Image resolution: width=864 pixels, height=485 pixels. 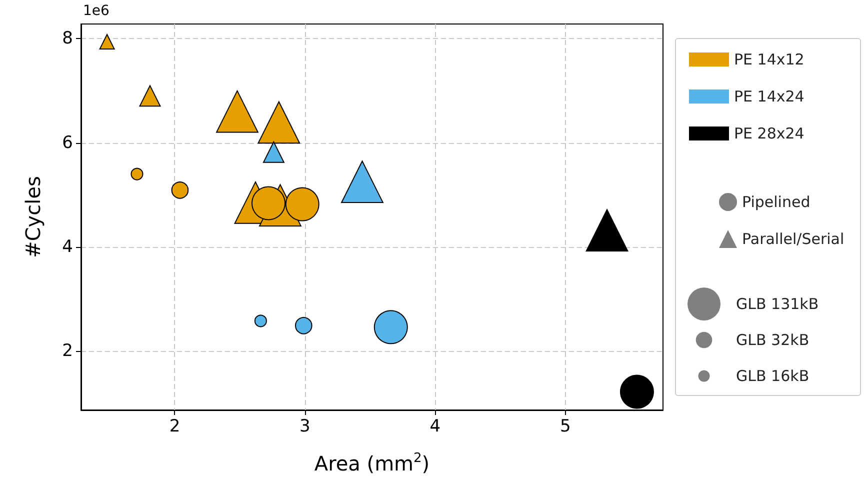 I want to click on legend-label: PE 14x12, so click(x=769, y=59).